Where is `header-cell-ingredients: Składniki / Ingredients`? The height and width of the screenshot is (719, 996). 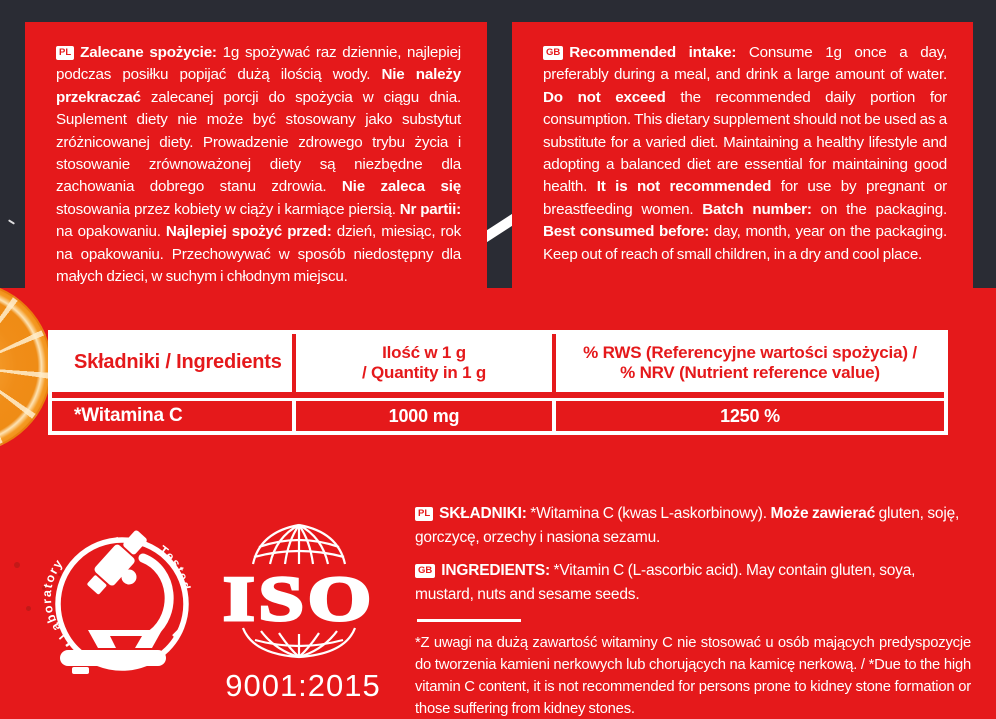 header-cell-ingredients: Składniki / Ingredients is located at coordinates (172, 363).